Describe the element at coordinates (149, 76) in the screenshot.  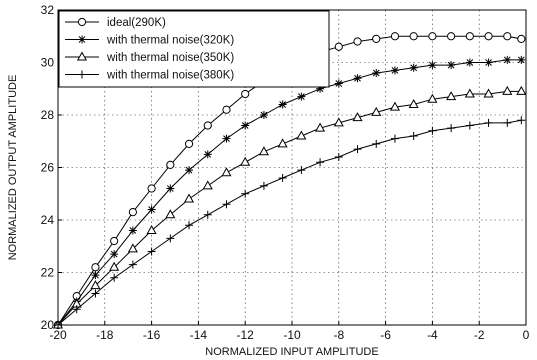
I see `legend-item: with thermal noise(380K)` at that location.